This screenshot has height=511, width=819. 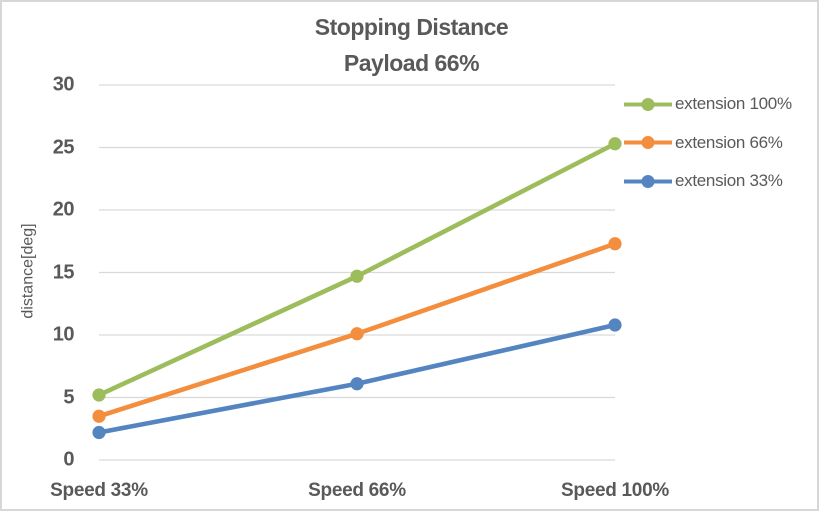 I want to click on legend-label: extension 66%, so click(x=729, y=142).